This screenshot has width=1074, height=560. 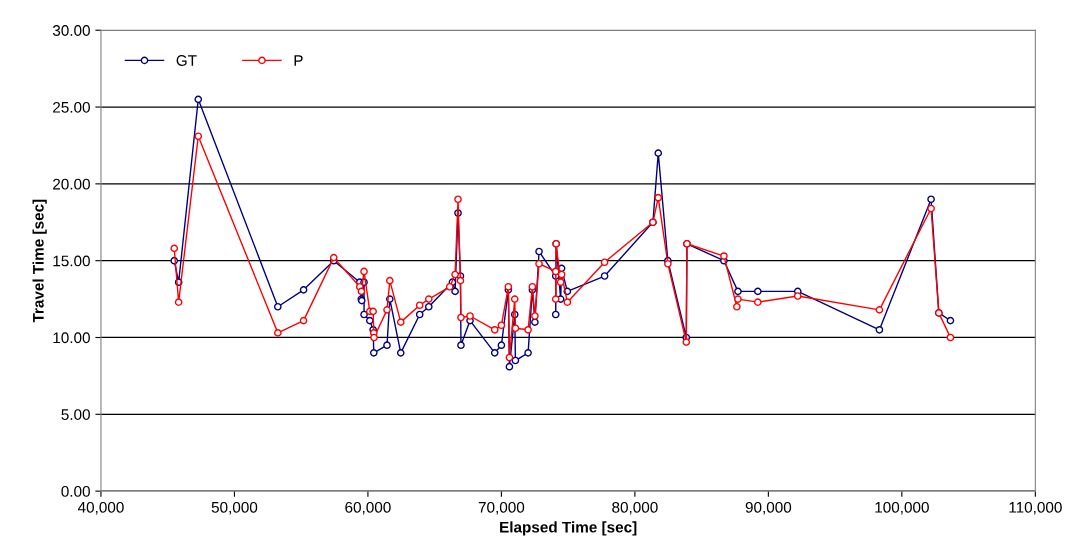 I want to click on x-tick-label: 100,000, so click(x=902, y=508).